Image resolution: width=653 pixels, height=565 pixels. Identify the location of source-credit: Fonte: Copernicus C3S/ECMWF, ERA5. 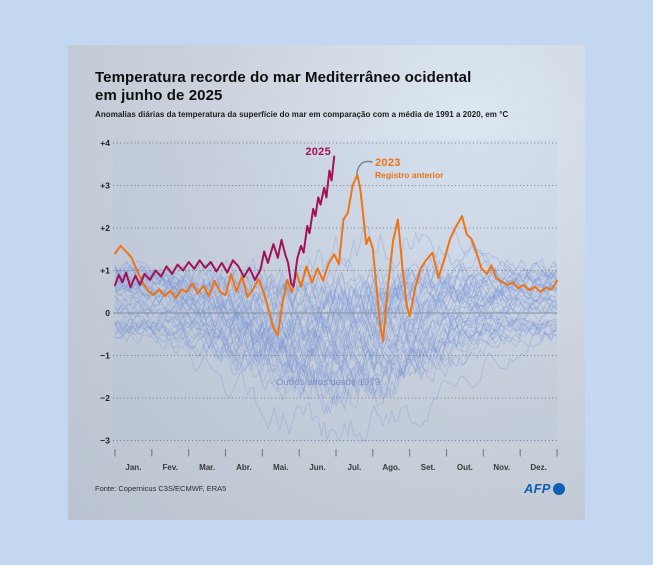
(161, 488).